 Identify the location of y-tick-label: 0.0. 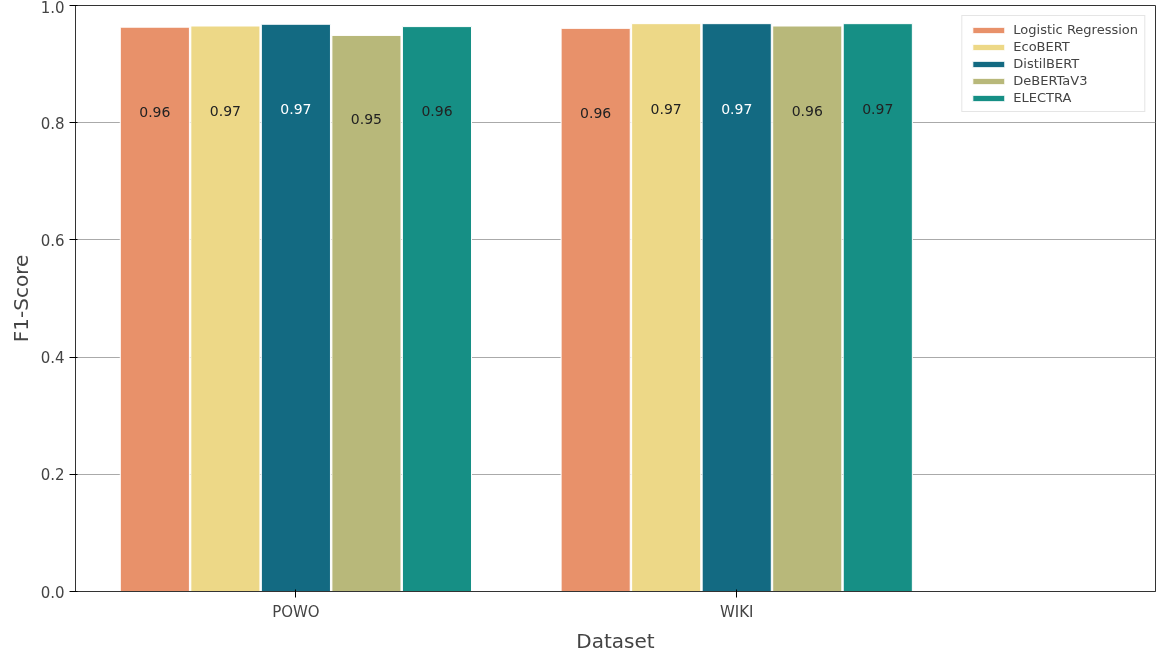
(52, 592).